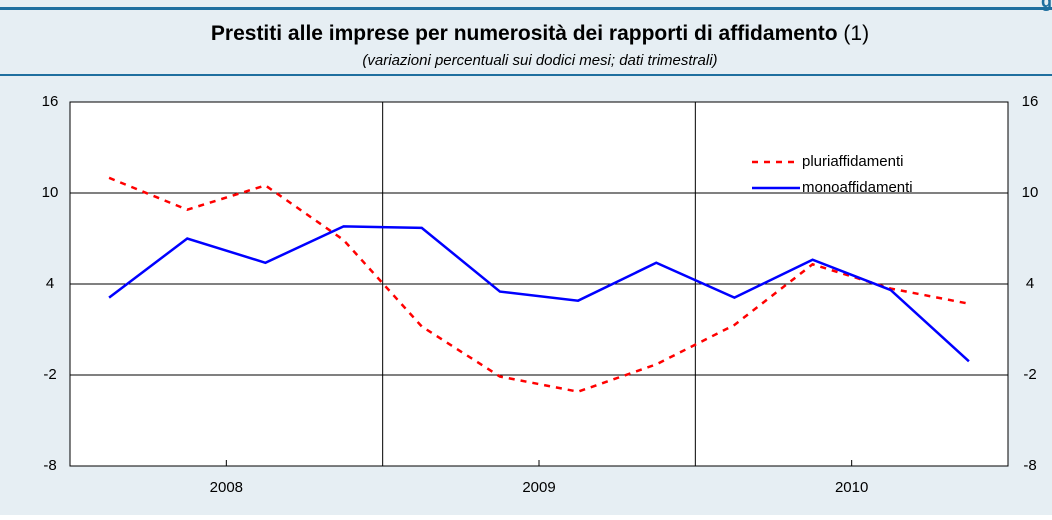 The width and height of the screenshot is (1052, 520). Describe the element at coordinates (1029, 465) in the screenshot. I see `y2-tick-label: -8` at that location.